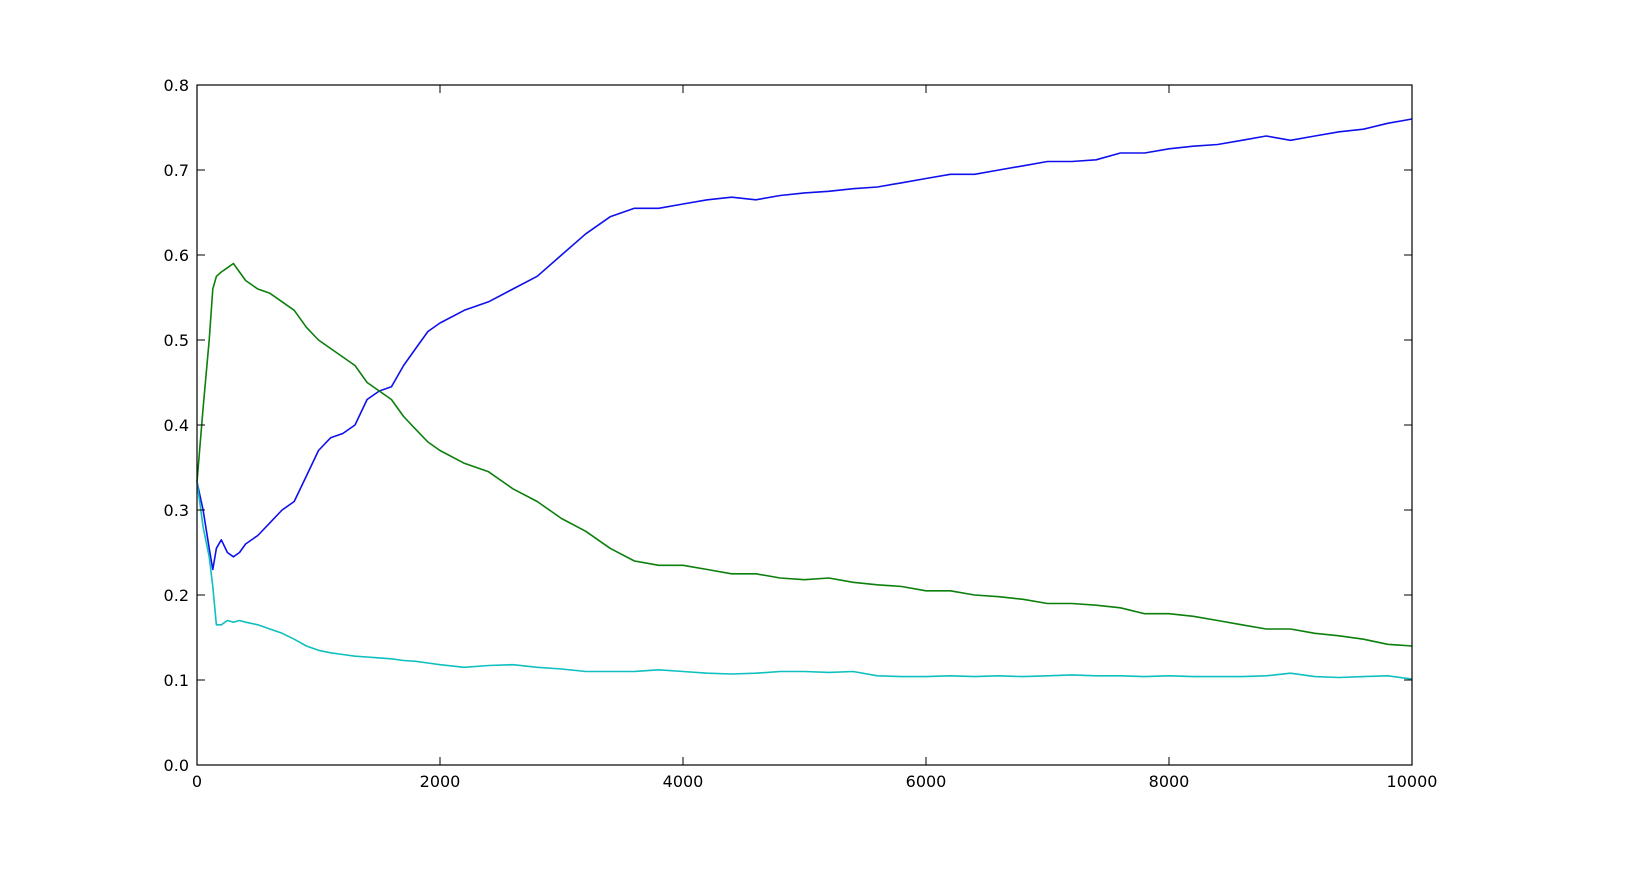 This screenshot has height=887, width=1636. Describe the element at coordinates (176, 425) in the screenshot. I see `y-tick-label: 0.4` at that location.